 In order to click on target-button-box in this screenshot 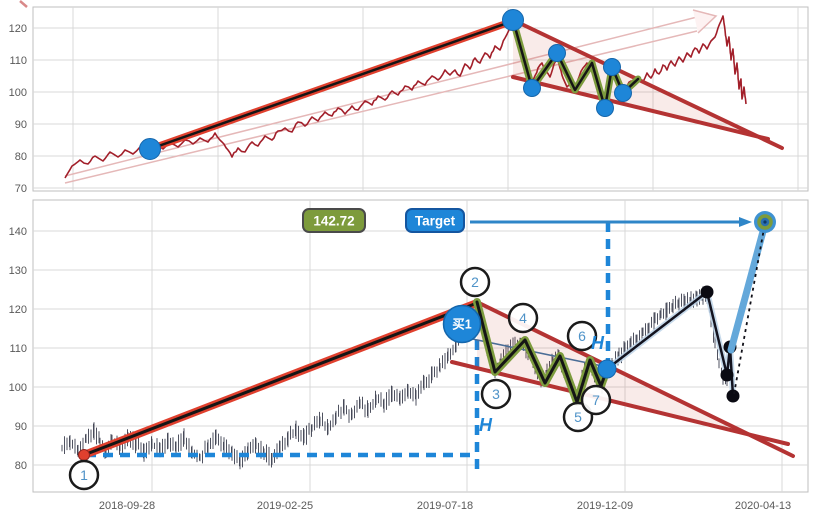, I will do `click(435, 220)`.